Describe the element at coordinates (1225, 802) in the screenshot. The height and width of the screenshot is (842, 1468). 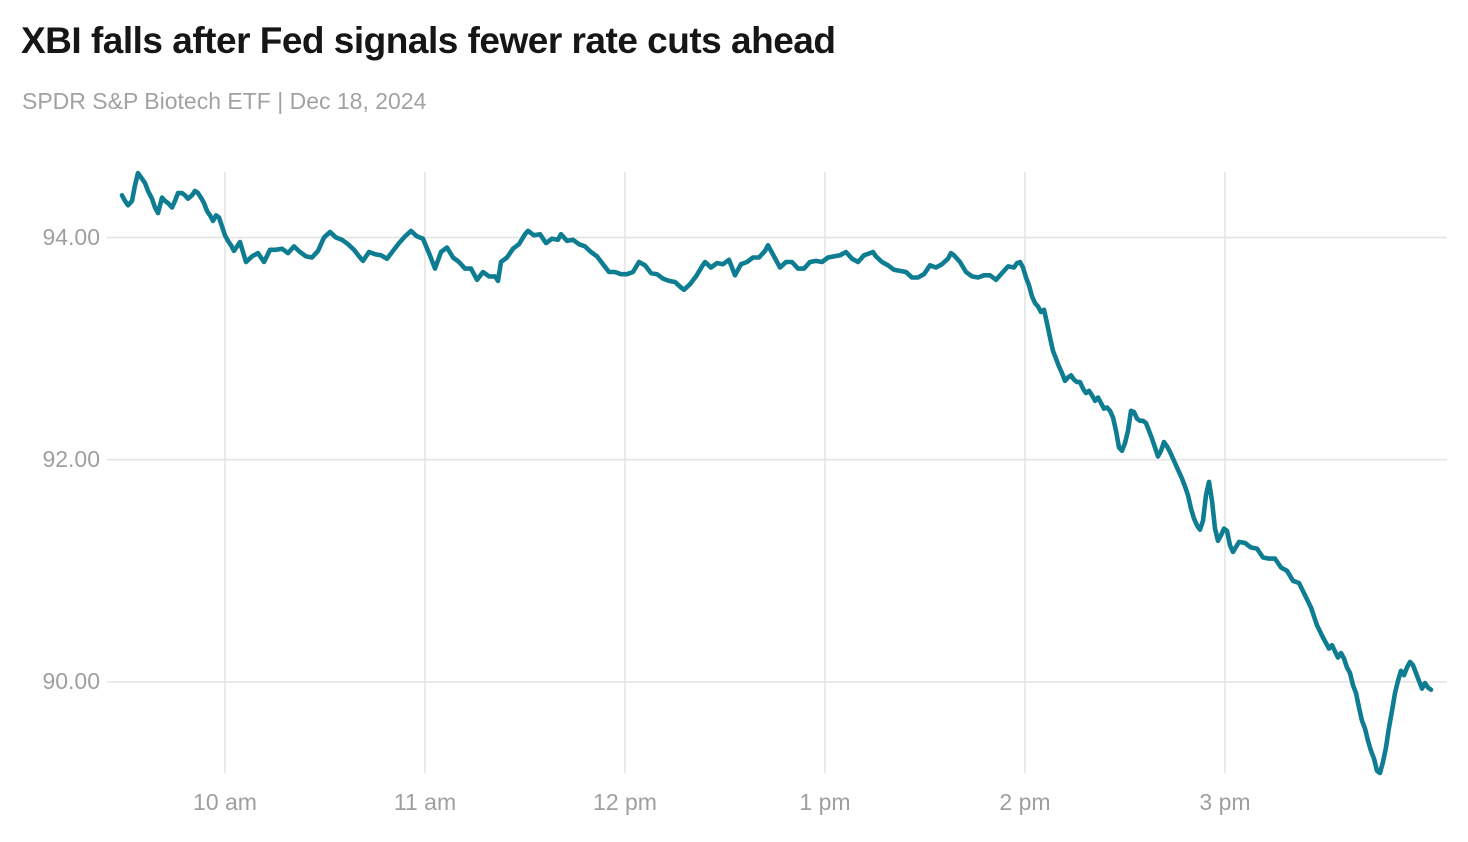
I see `x-tick-label: 3 pm` at that location.